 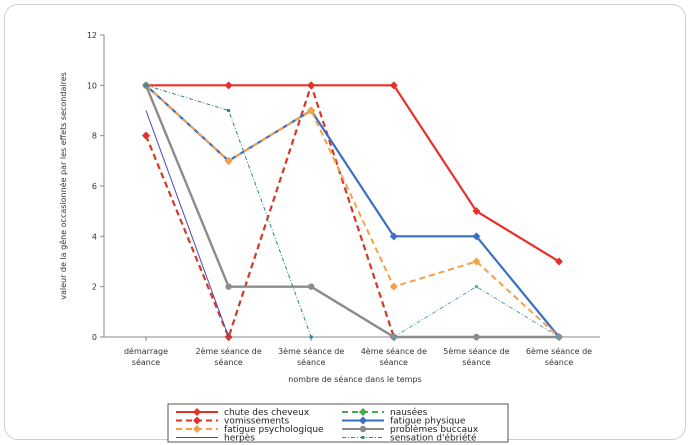 What do you see at coordinates (94, 236) in the screenshot?
I see `y-tick-label: 4` at bounding box center [94, 236].